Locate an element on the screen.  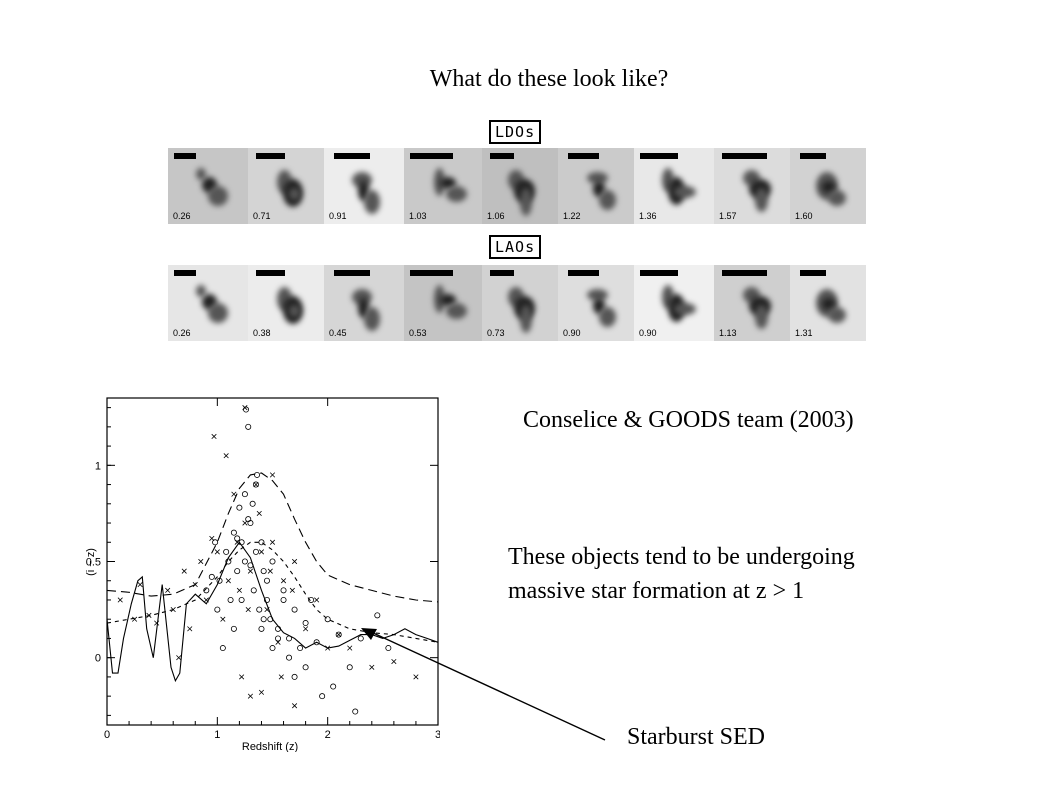
lao-thumbnail: 0.53 is located at coordinates (443, 303).